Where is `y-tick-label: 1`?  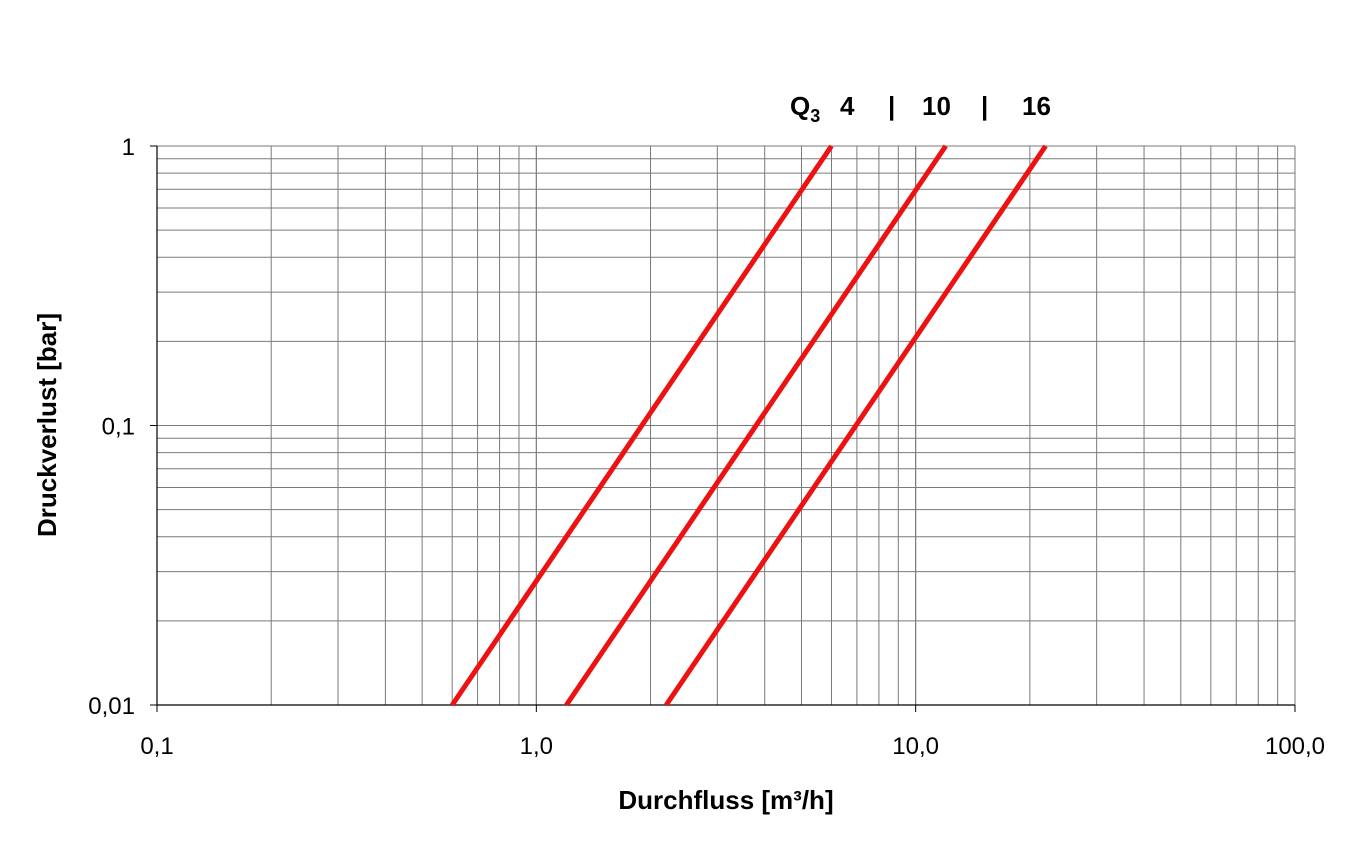 y-tick-label: 1 is located at coordinates (128, 147).